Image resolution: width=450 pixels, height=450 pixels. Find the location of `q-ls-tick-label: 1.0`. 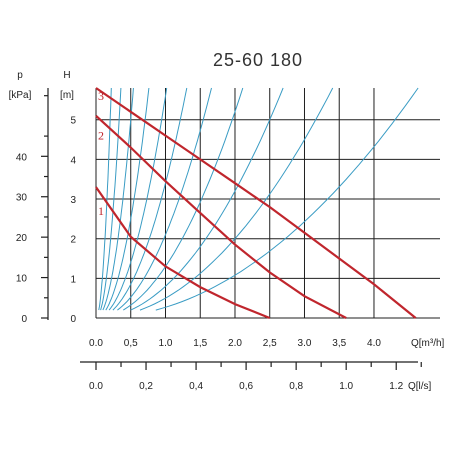

q-ls-tick-label: 1.0 is located at coordinates (346, 386).